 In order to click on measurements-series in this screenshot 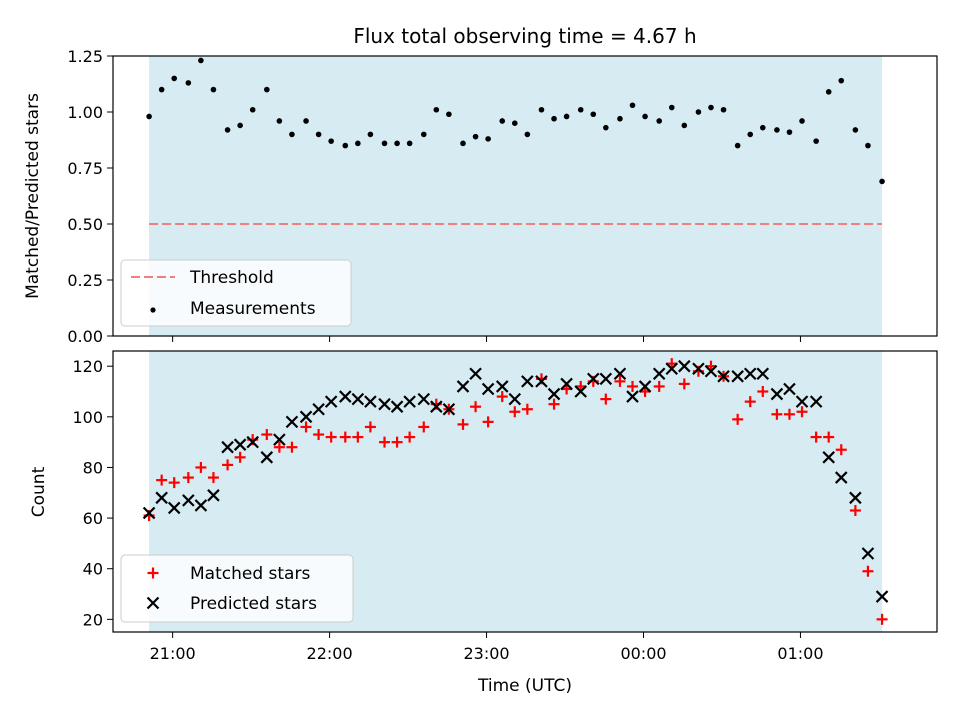, I will do `click(515, 121)`.